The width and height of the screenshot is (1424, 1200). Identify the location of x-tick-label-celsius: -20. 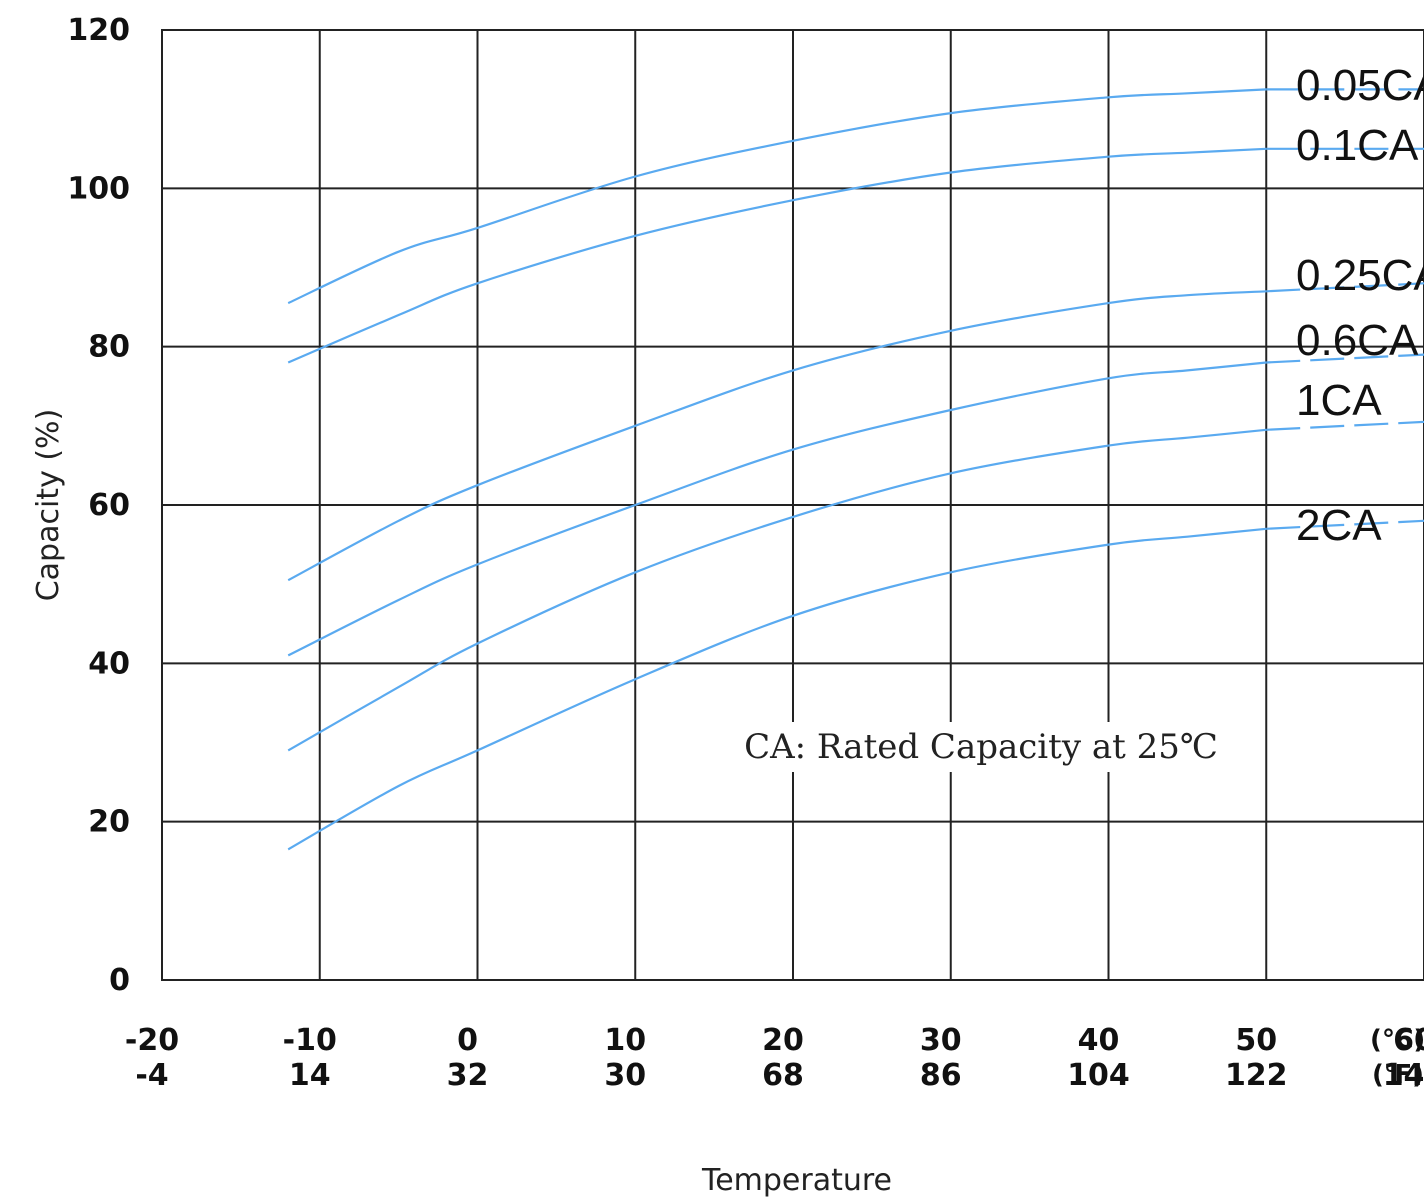
(152, 1040).